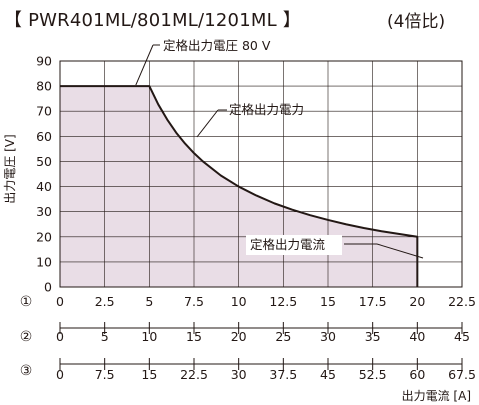 The height and width of the screenshot is (405, 479). What do you see at coordinates (144, 65) in the screenshot?
I see `voltage-leader-line` at bounding box center [144, 65].